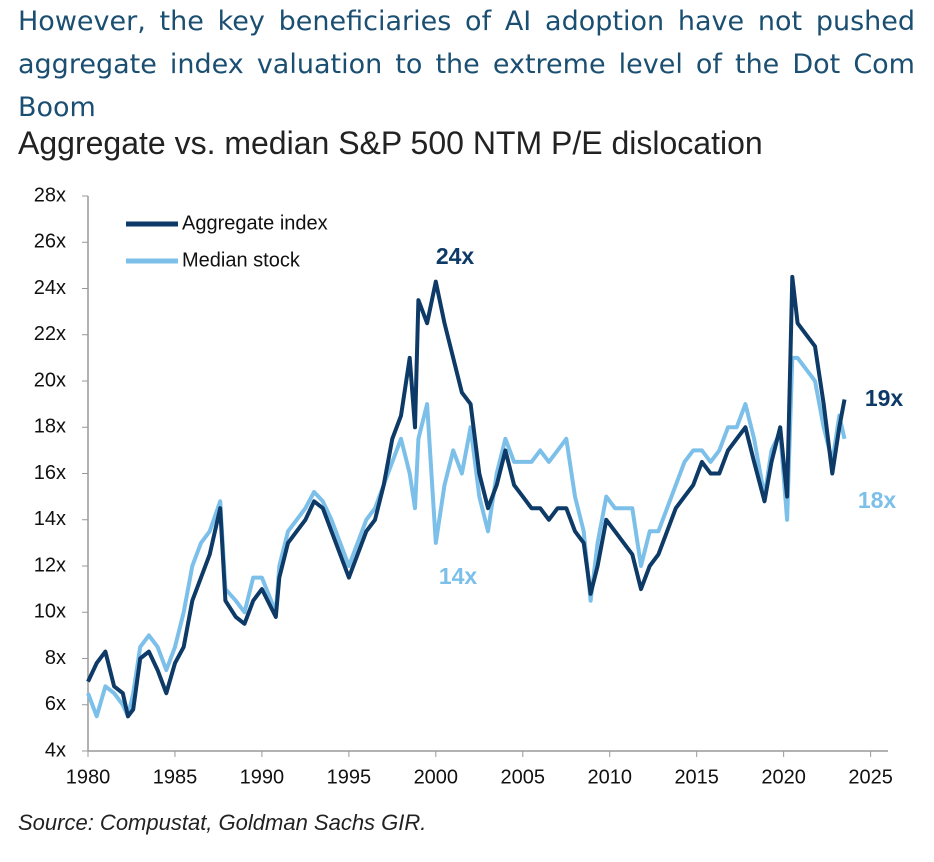  I want to click on y-tick-label: 12x, so click(50, 565).